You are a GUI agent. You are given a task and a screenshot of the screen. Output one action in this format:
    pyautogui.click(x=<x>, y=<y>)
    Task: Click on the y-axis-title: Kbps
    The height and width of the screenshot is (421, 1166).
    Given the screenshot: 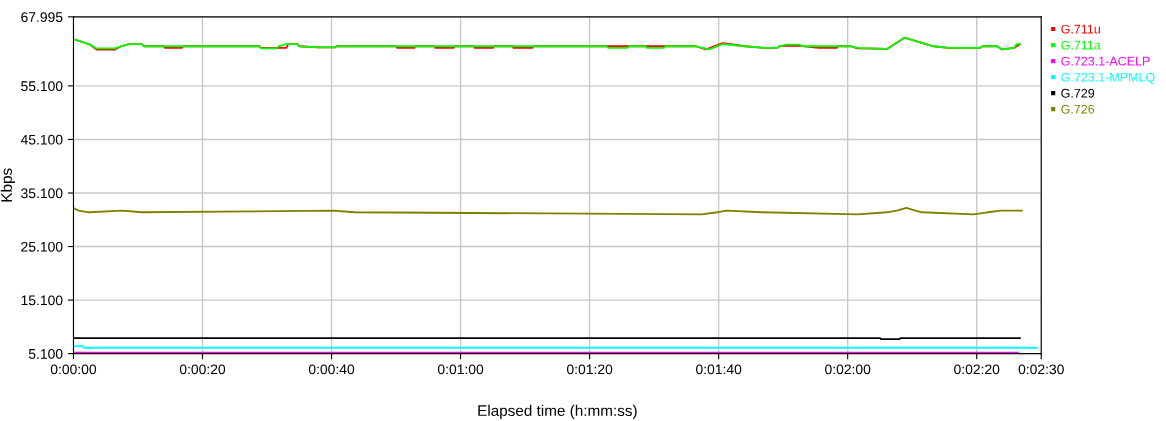 What is the action you would take?
    pyautogui.click(x=8, y=185)
    